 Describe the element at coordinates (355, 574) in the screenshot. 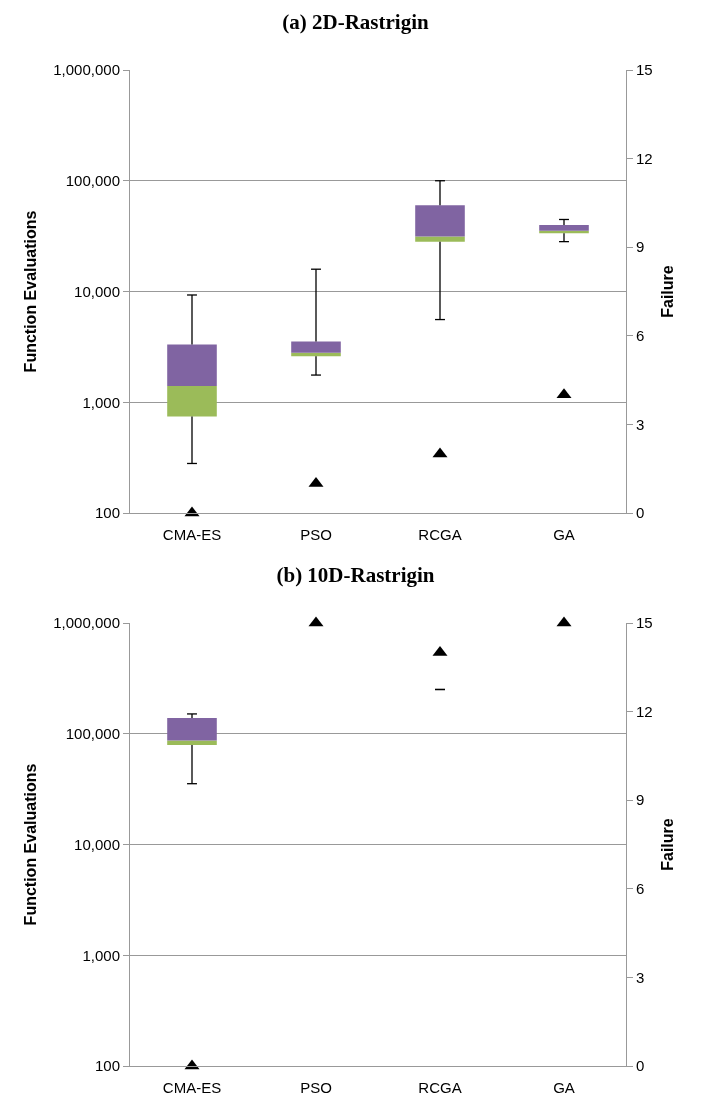

I see `chart-title: (b) 10D-Rastrigin` at that location.